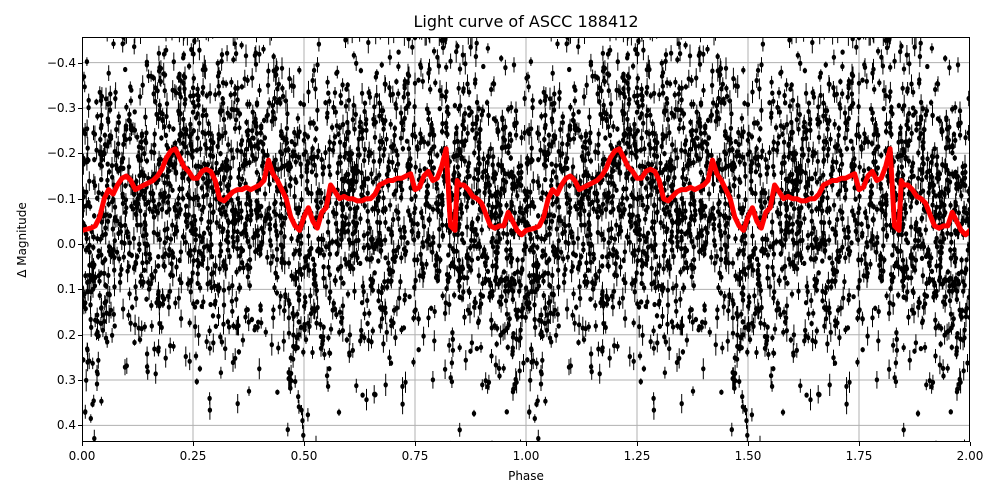  I want to click on y-tick-label: 0.4, so click(66, 425).